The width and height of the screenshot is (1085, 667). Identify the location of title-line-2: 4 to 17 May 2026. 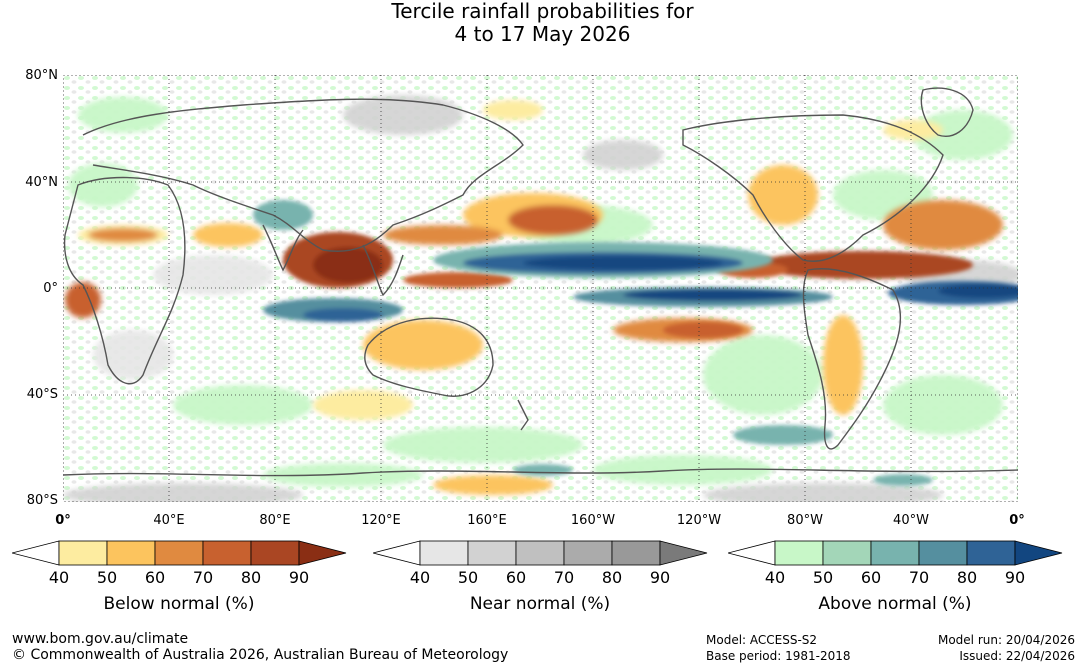
(542, 34).